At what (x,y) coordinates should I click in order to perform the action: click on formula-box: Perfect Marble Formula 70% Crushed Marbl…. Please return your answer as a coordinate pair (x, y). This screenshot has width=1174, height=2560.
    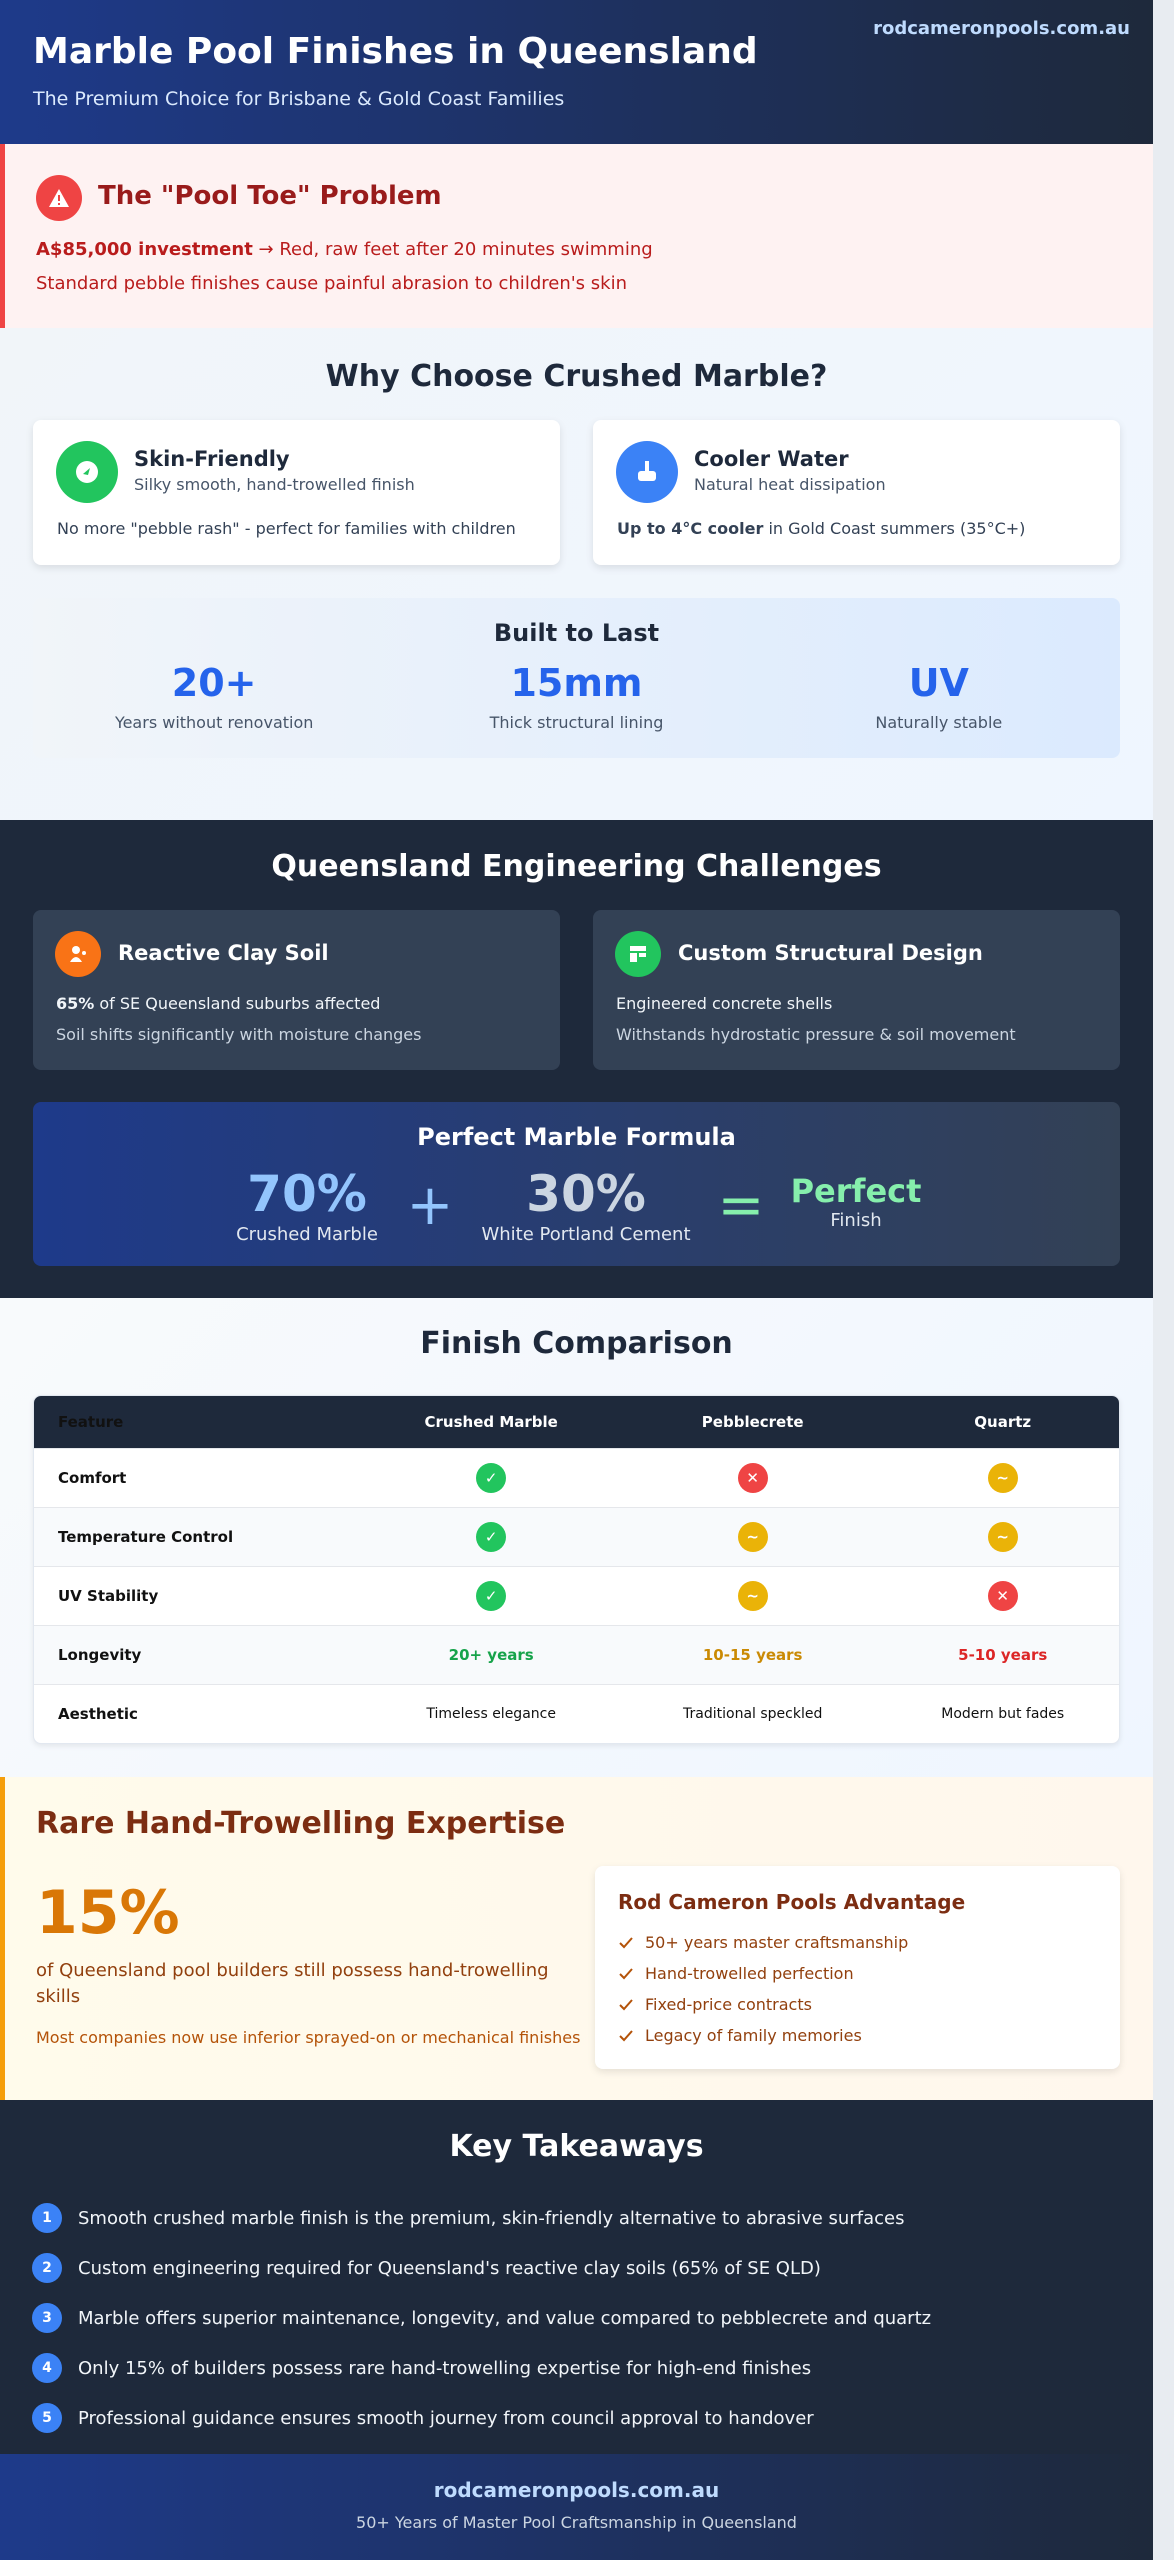
    Looking at the image, I should click on (576, 1184).